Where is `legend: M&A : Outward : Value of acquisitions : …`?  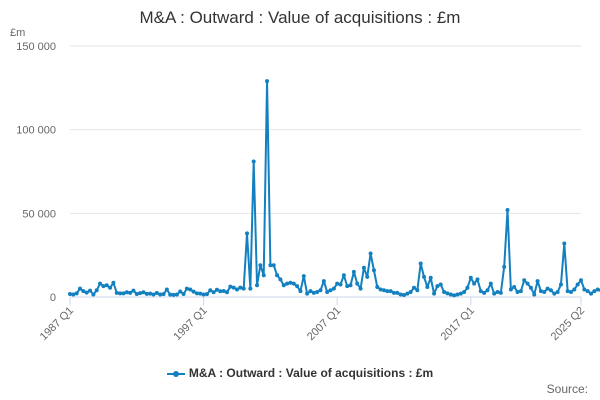 legend: M&A : Outward : Value of acquisitions : … is located at coordinates (300, 373).